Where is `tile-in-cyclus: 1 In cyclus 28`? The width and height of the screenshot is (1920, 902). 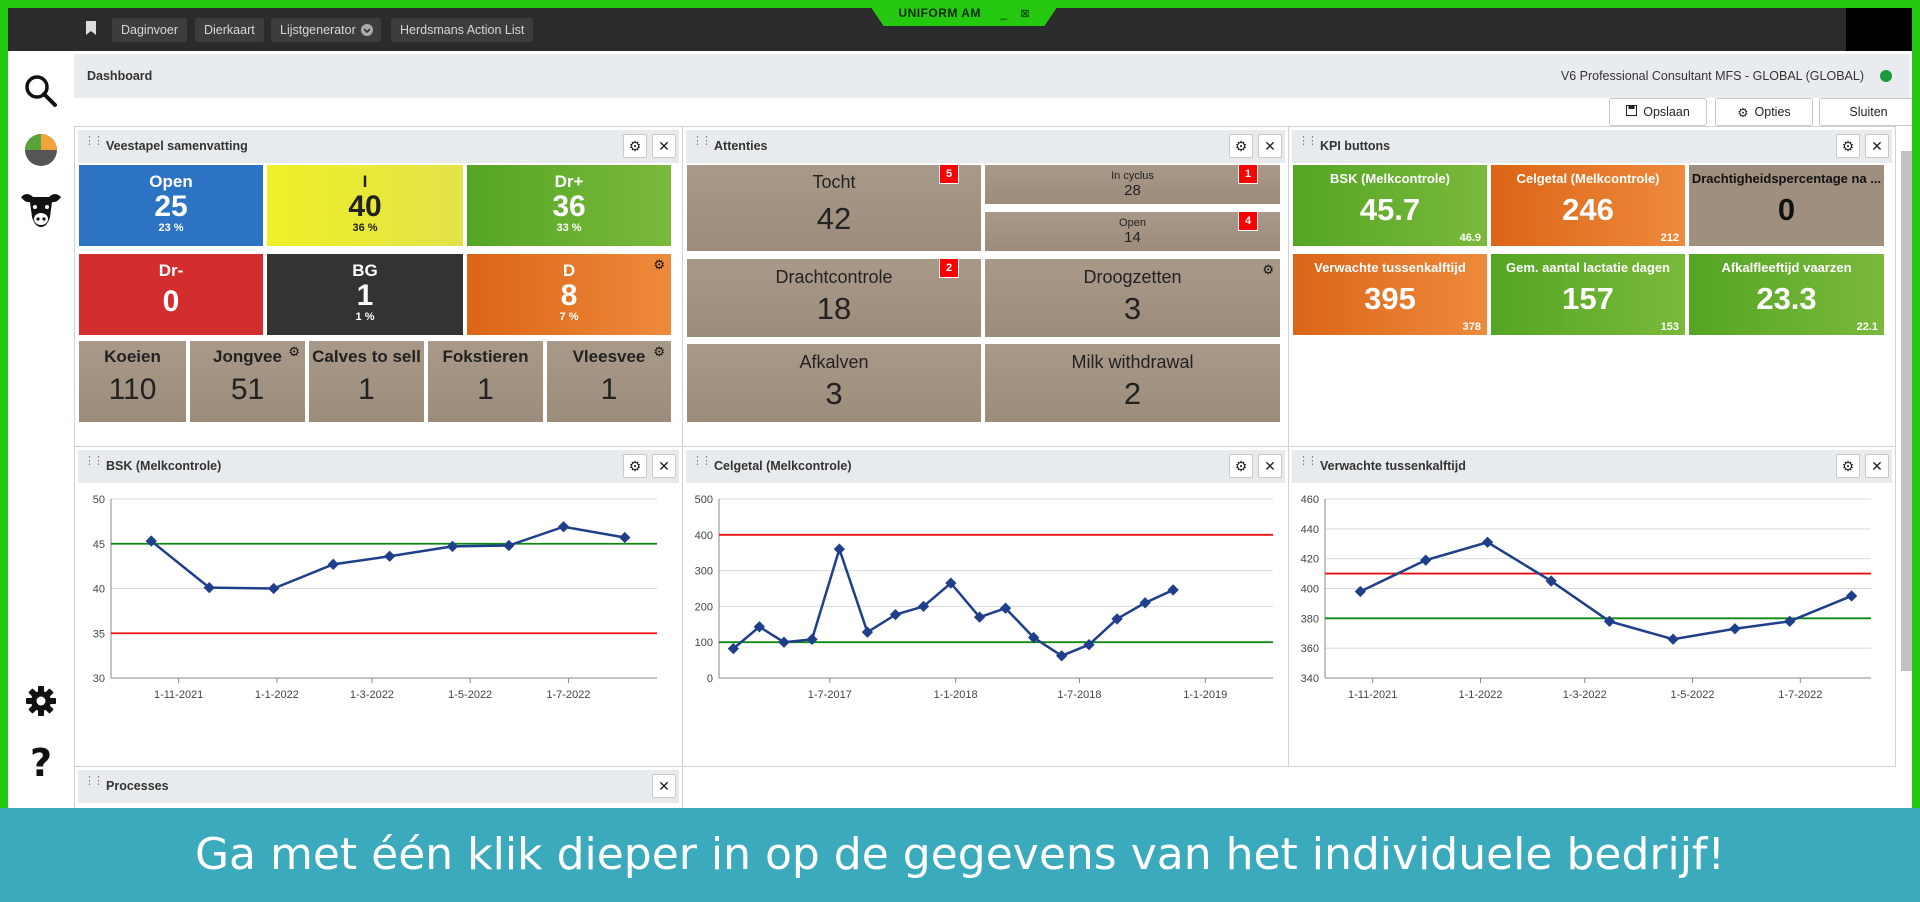 tile-in-cyclus: 1 In cyclus 28 is located at coordinates (1132, 184).